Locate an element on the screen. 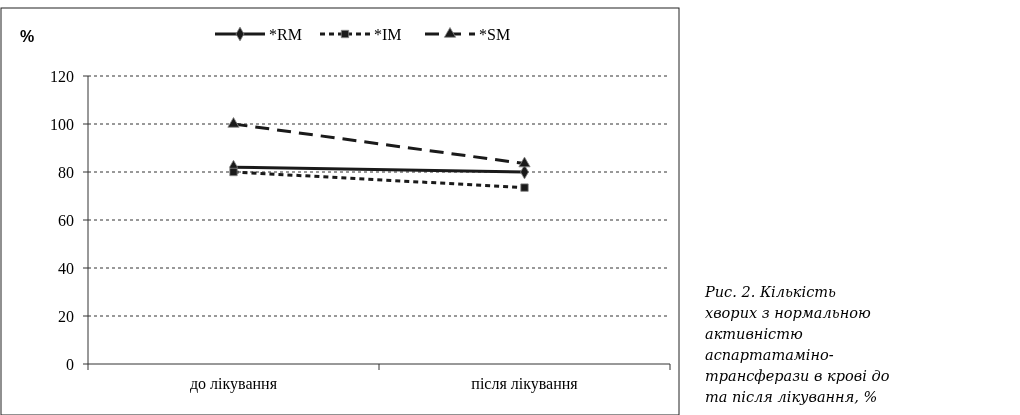 This screenshot has height=415, width=1020. x-tick-label: до лікування is located at coordinates (233, 384).